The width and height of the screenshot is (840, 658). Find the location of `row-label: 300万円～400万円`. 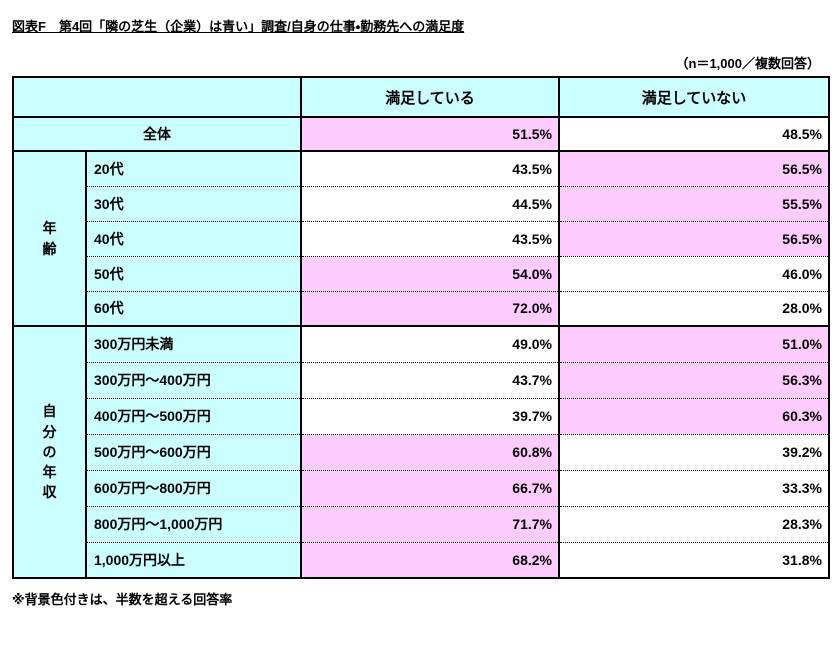

row-label: 300万円～400万円 is located at coordinates (193, 379).